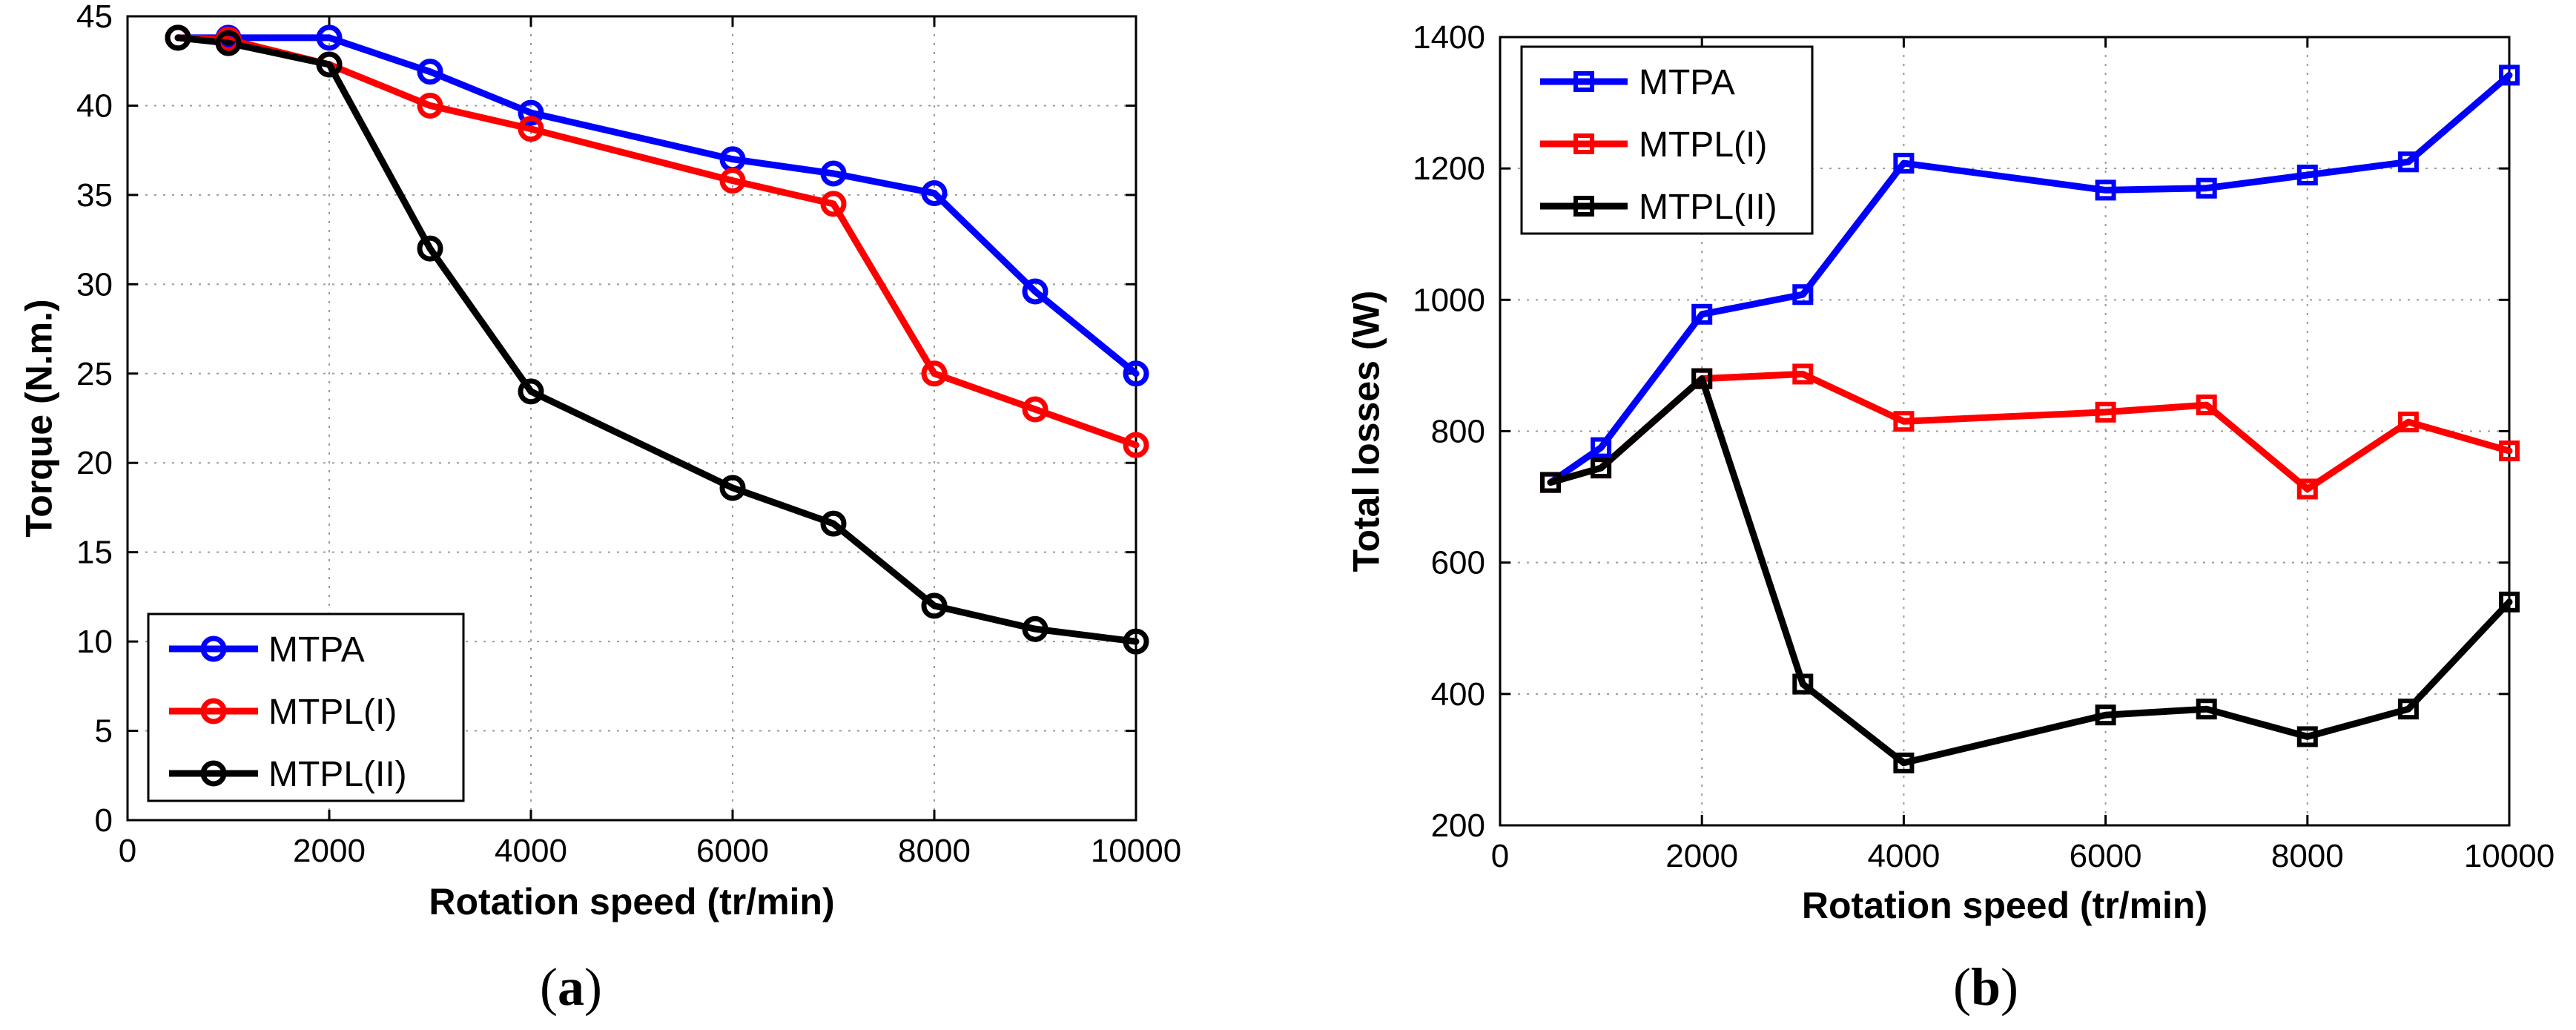  Describe the element at coordinates (1366, 431) in the screenshot. I see `panel-b-y-axis-label: Total losses (W)` at that location.